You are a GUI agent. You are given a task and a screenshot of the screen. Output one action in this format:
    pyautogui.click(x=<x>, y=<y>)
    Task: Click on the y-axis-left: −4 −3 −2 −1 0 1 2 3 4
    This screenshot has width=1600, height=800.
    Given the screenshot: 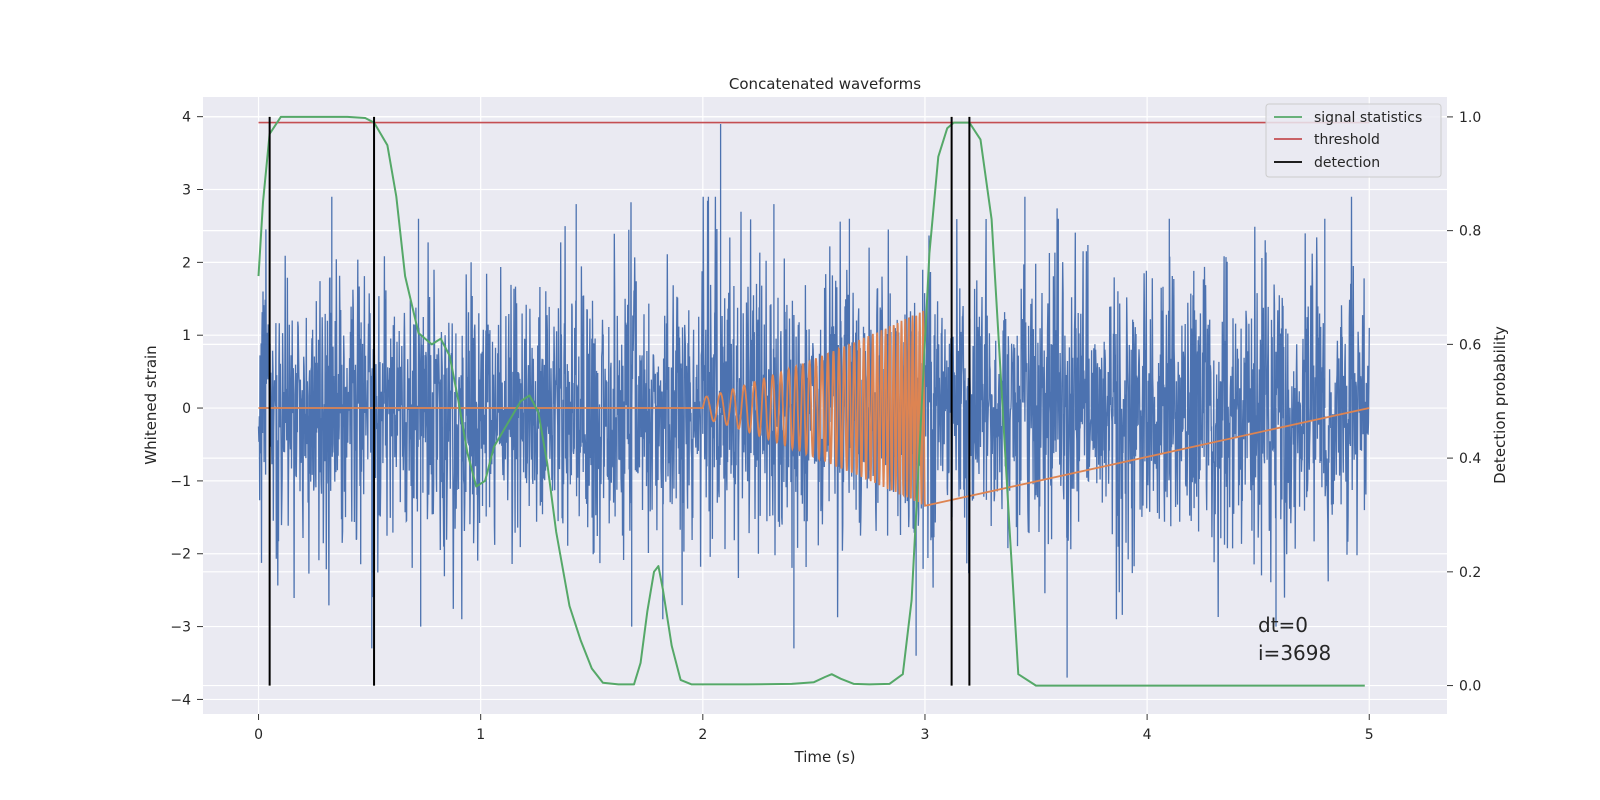 What is the action you would take?
    pyautogui.click(x=186, y=409)
    